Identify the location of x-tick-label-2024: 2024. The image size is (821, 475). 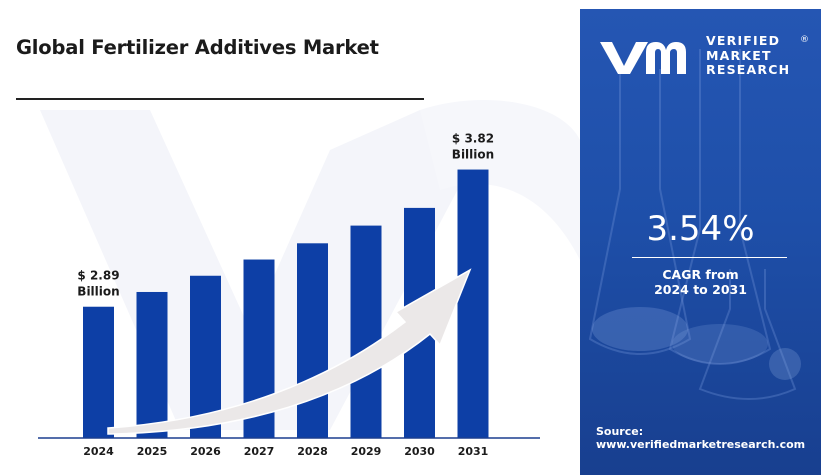
(98, 451).